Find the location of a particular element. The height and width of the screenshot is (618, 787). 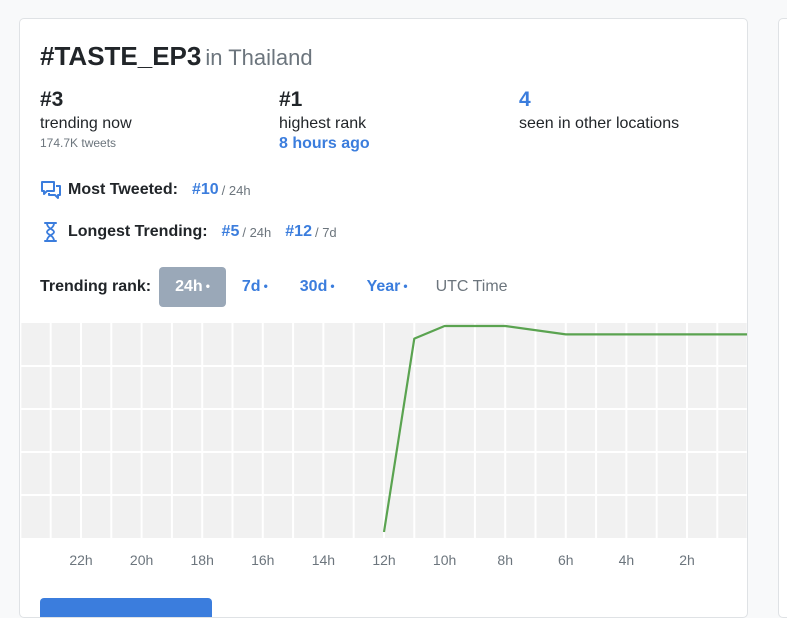

most-tweeted-rank-24h-link: #10 is located at coordinates (205, 189).